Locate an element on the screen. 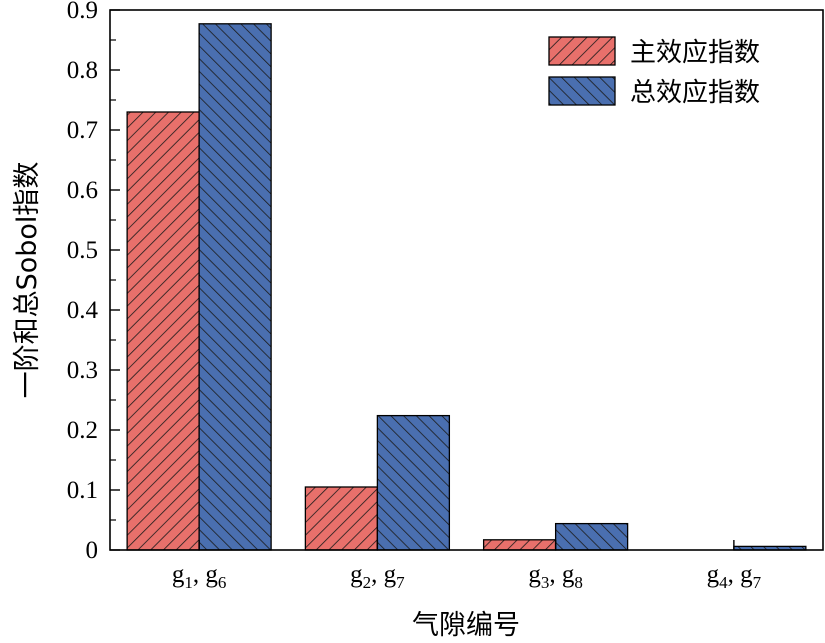  legend-swatch-total is located at coordinates (582, 91).